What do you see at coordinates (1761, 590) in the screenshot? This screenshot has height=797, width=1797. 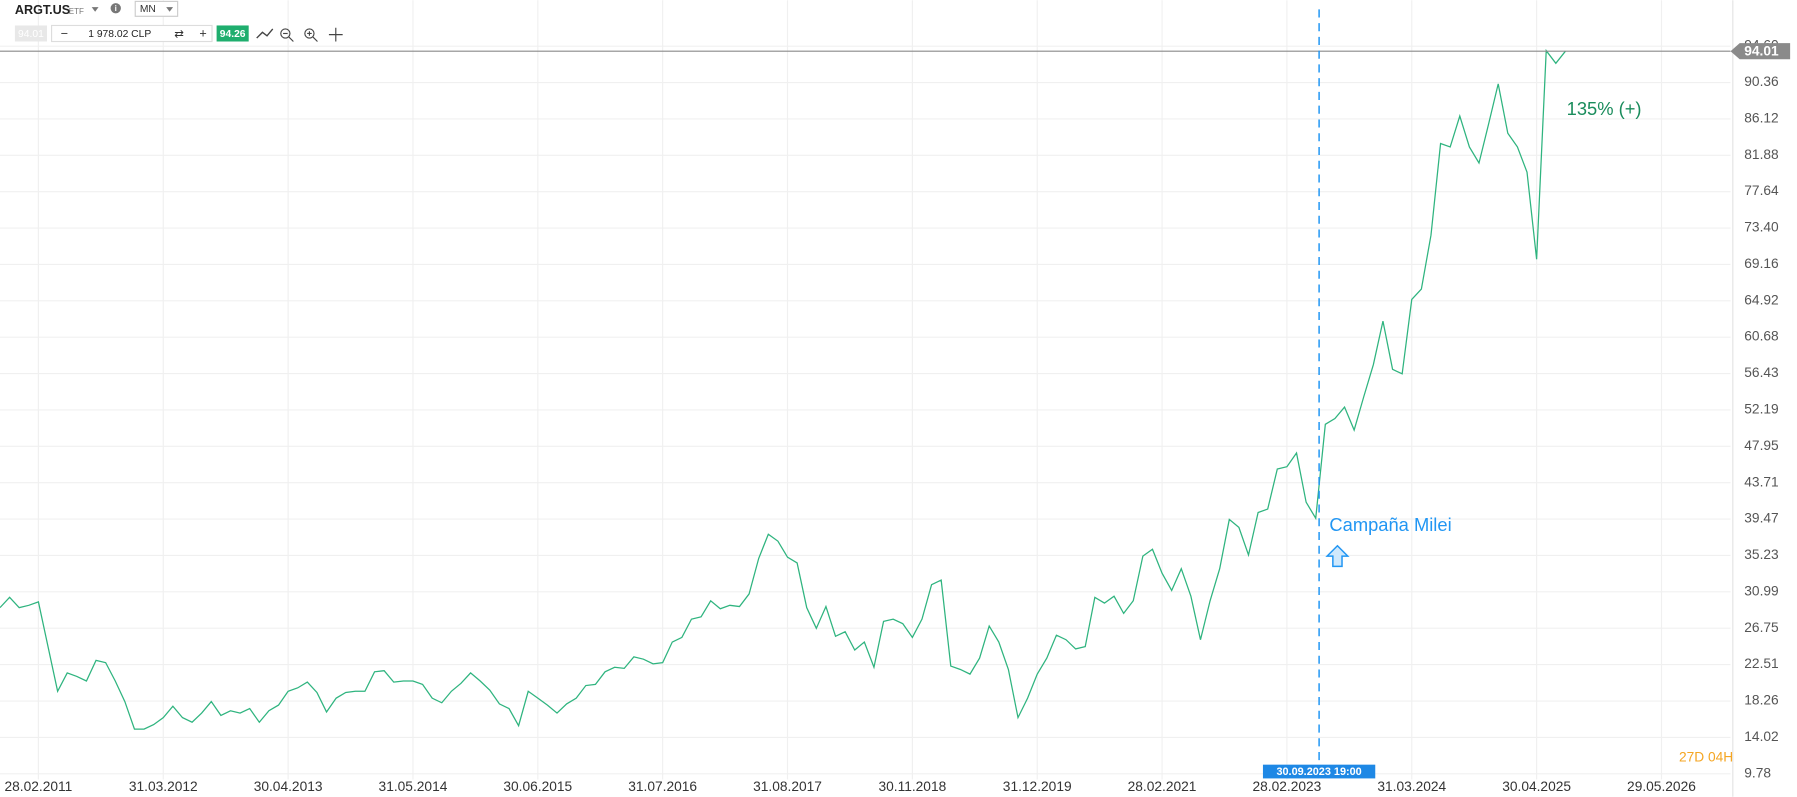 I see `y-tick-label: 30.99` at bounding box center [1761, 590].